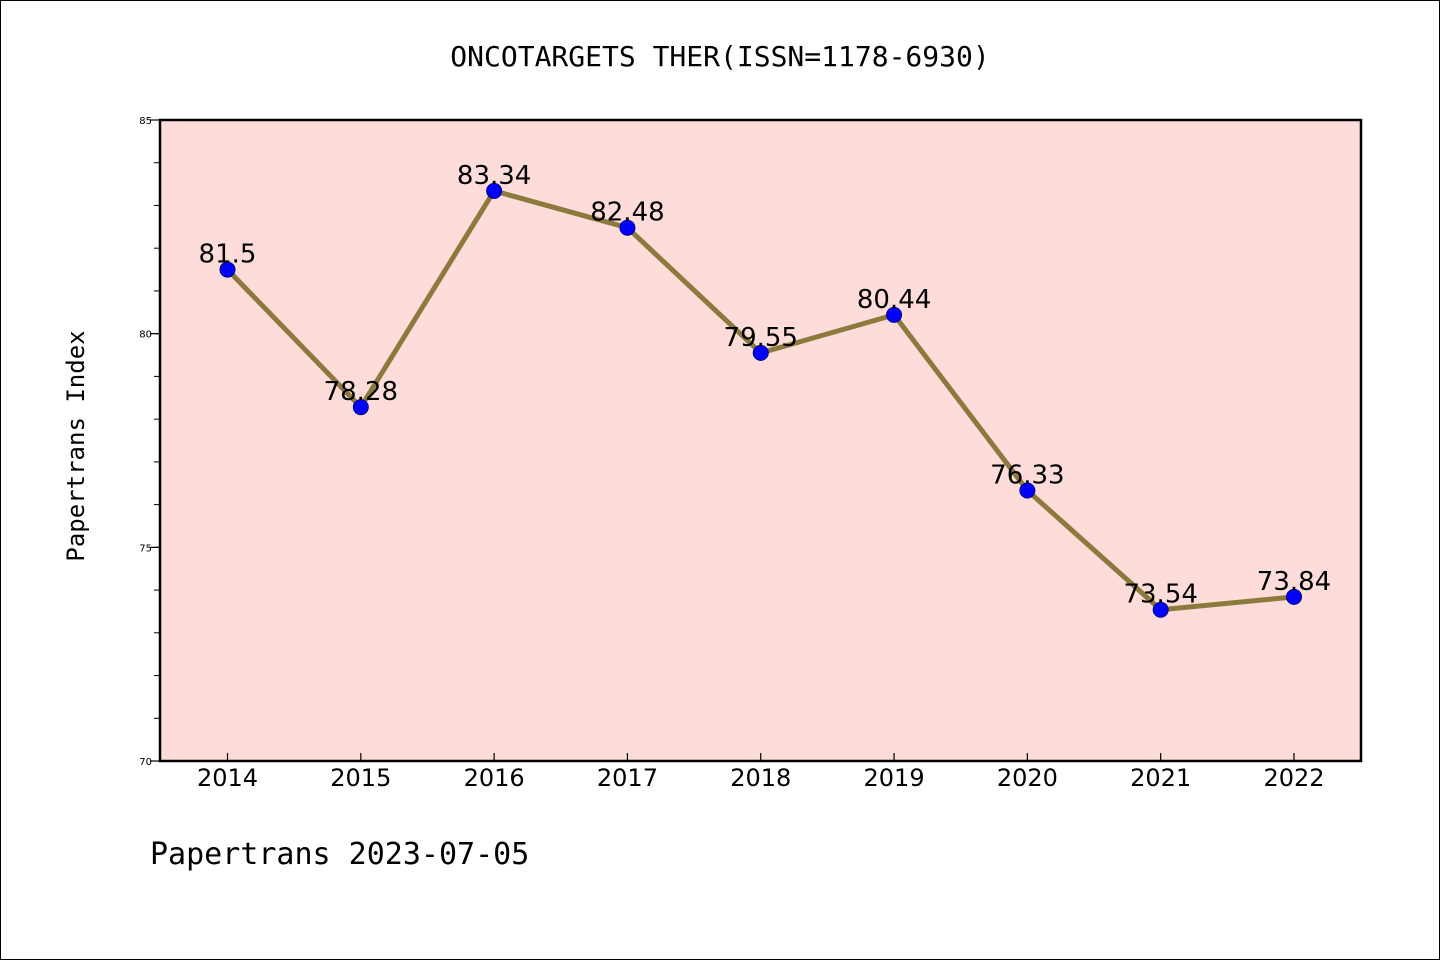 This screenshot has height=960, width=1440. What do you see at coordinates (227, 778) in the screenshot?
I see `x-tick-label: 2014` at bounding box center [227, 778].